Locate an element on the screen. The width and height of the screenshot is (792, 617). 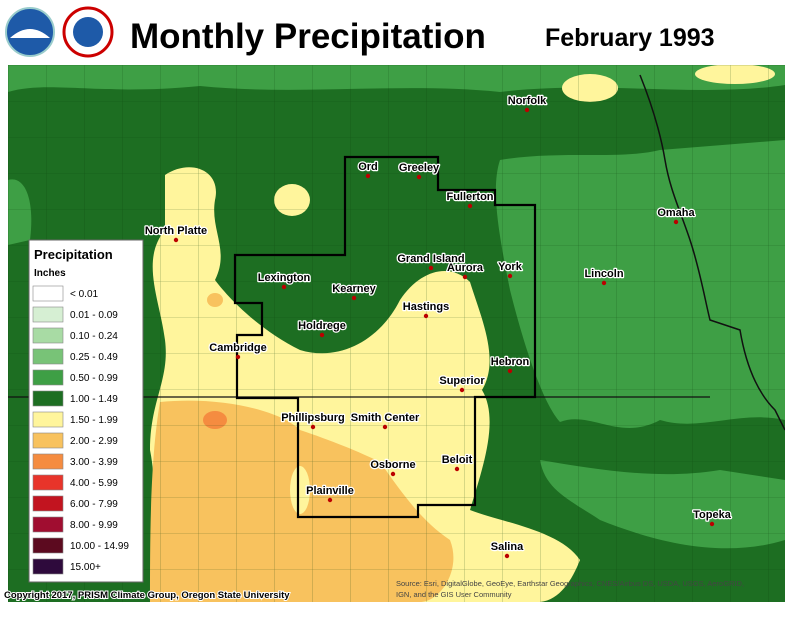
river-border is located at coordinates (712, 252).